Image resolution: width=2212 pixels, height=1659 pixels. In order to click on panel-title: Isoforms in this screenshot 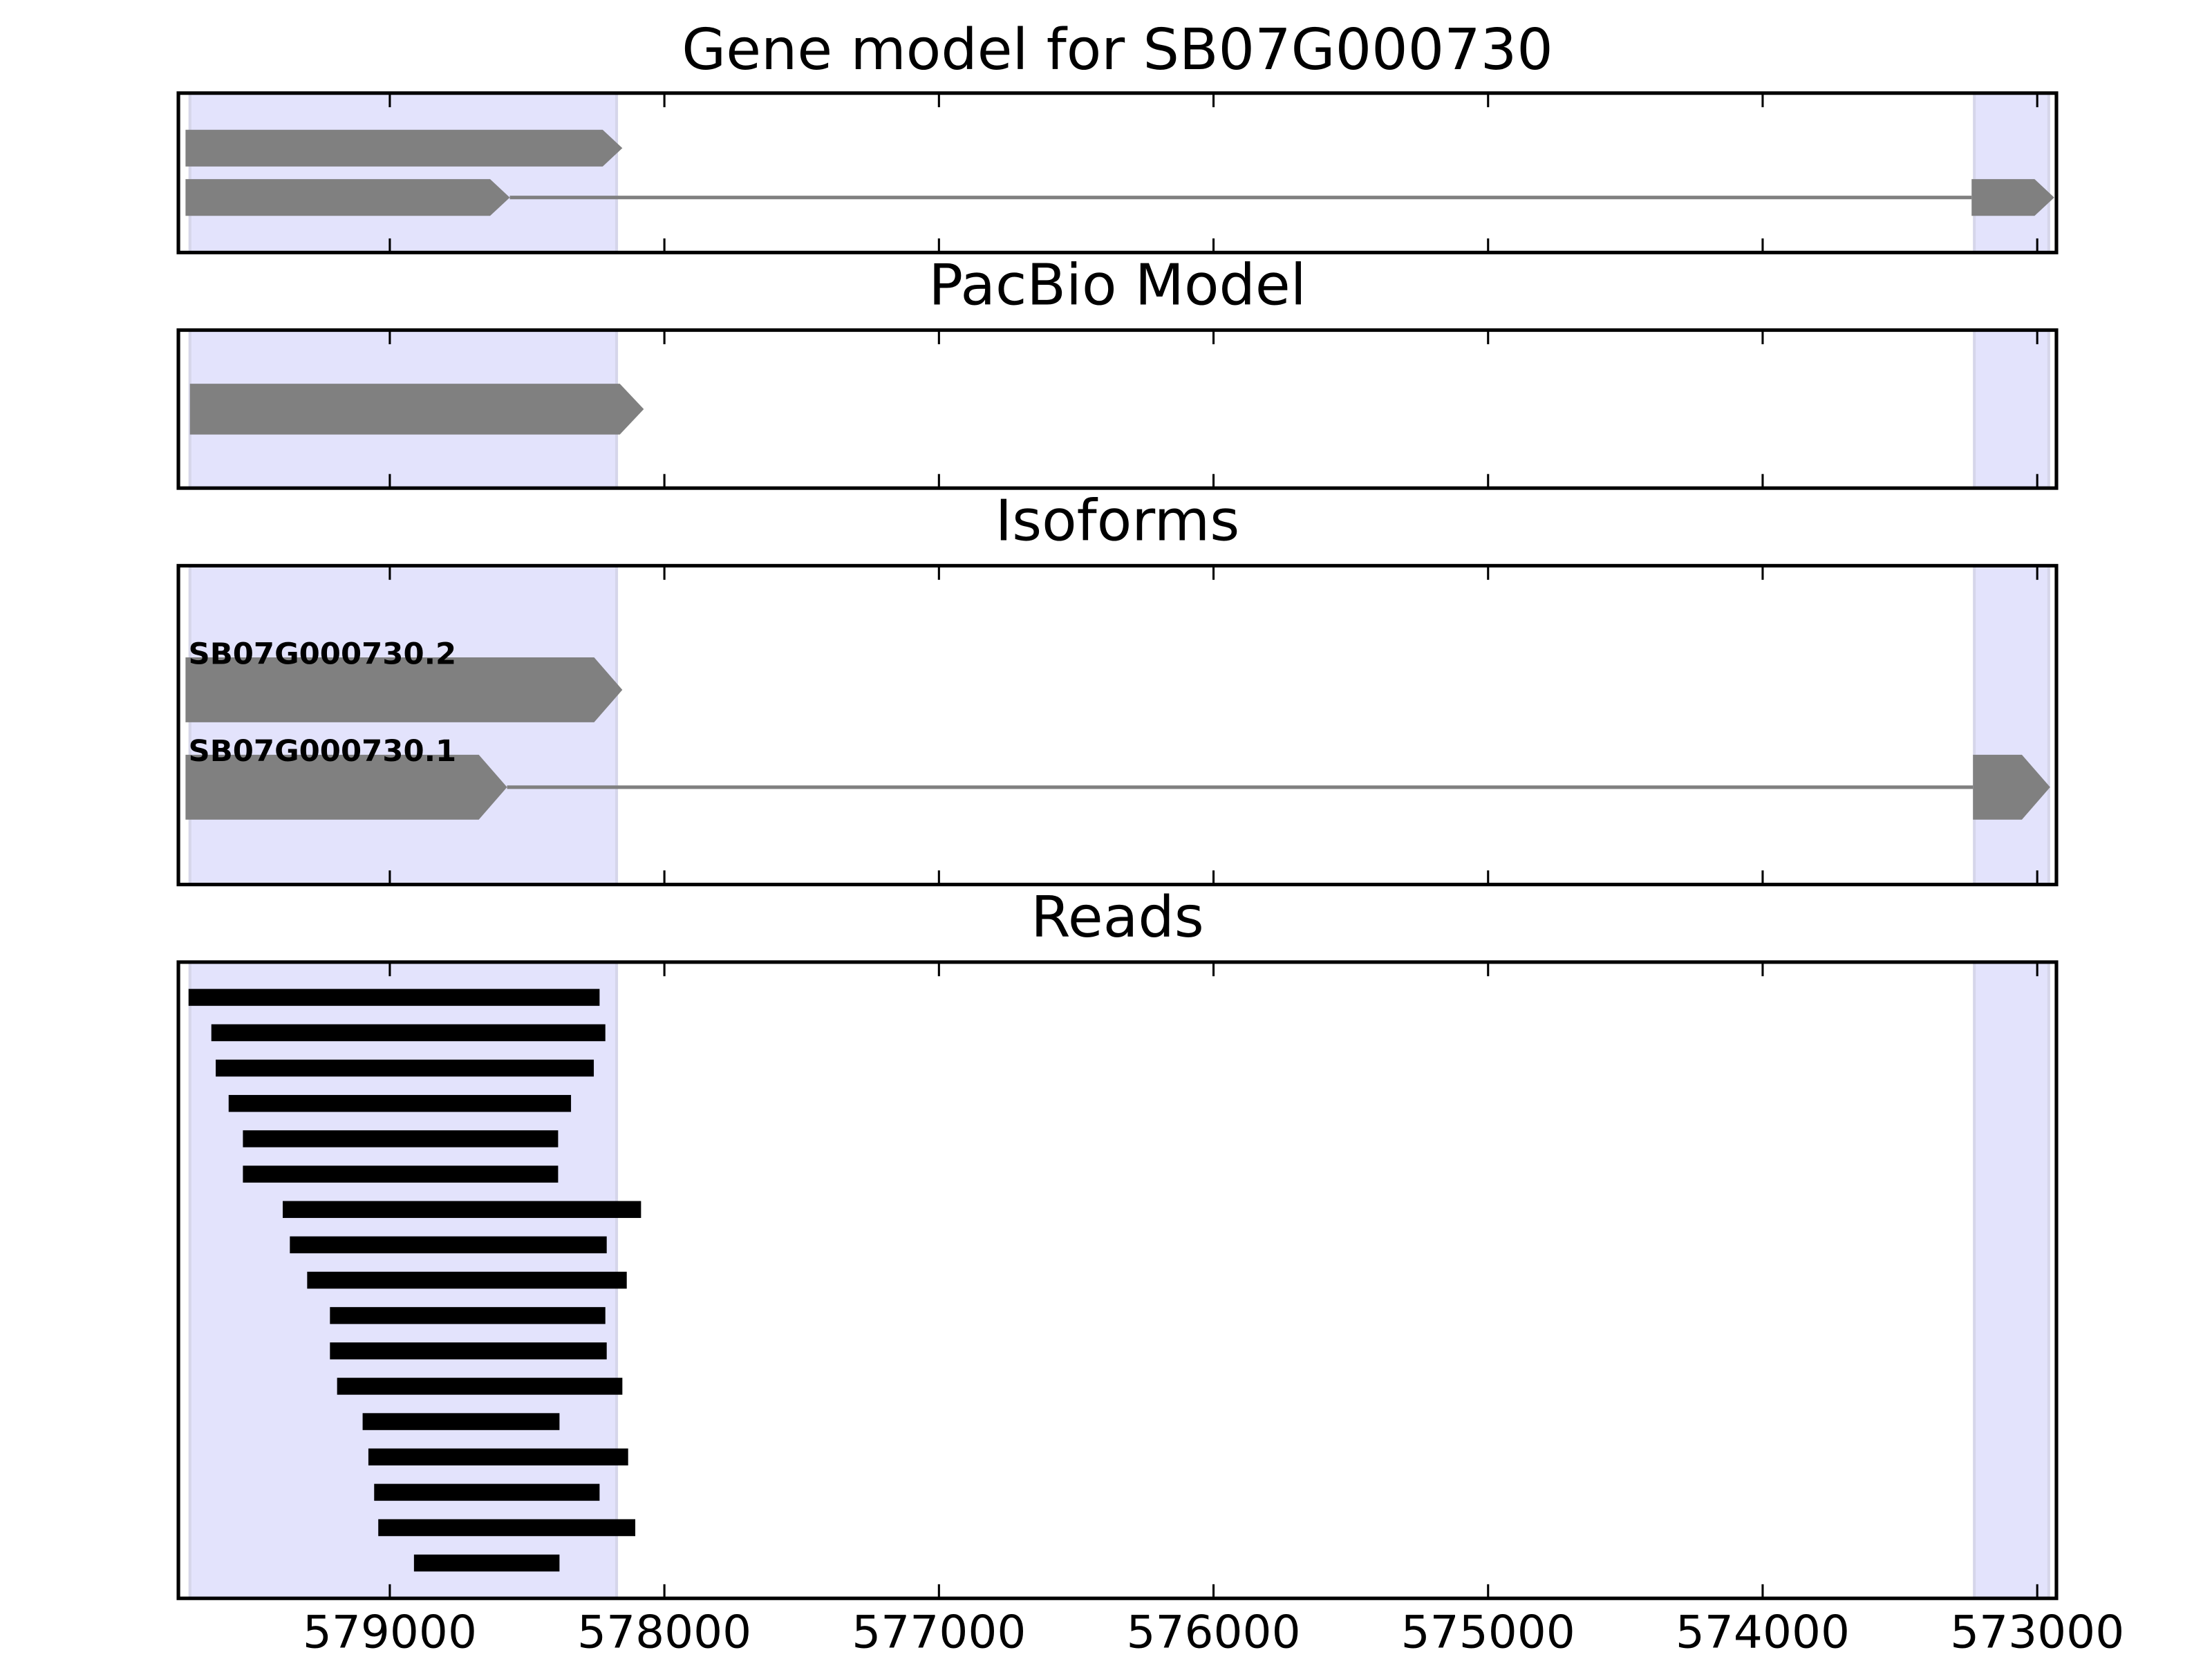, I will do `click(1117, 521)`.